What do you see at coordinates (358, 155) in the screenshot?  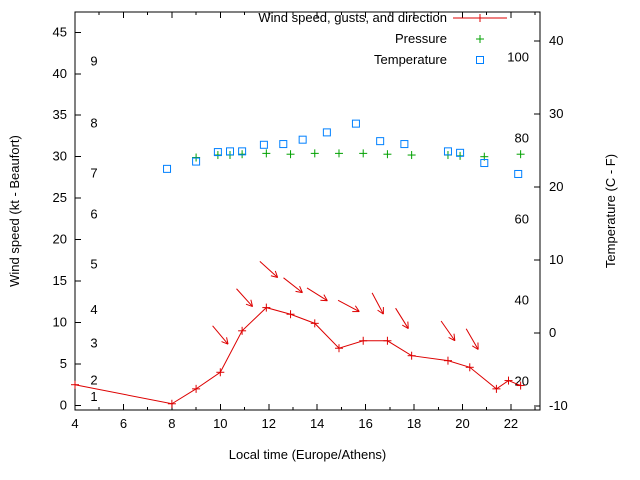 I see `pressure-series` at bounding box center [358, 155].